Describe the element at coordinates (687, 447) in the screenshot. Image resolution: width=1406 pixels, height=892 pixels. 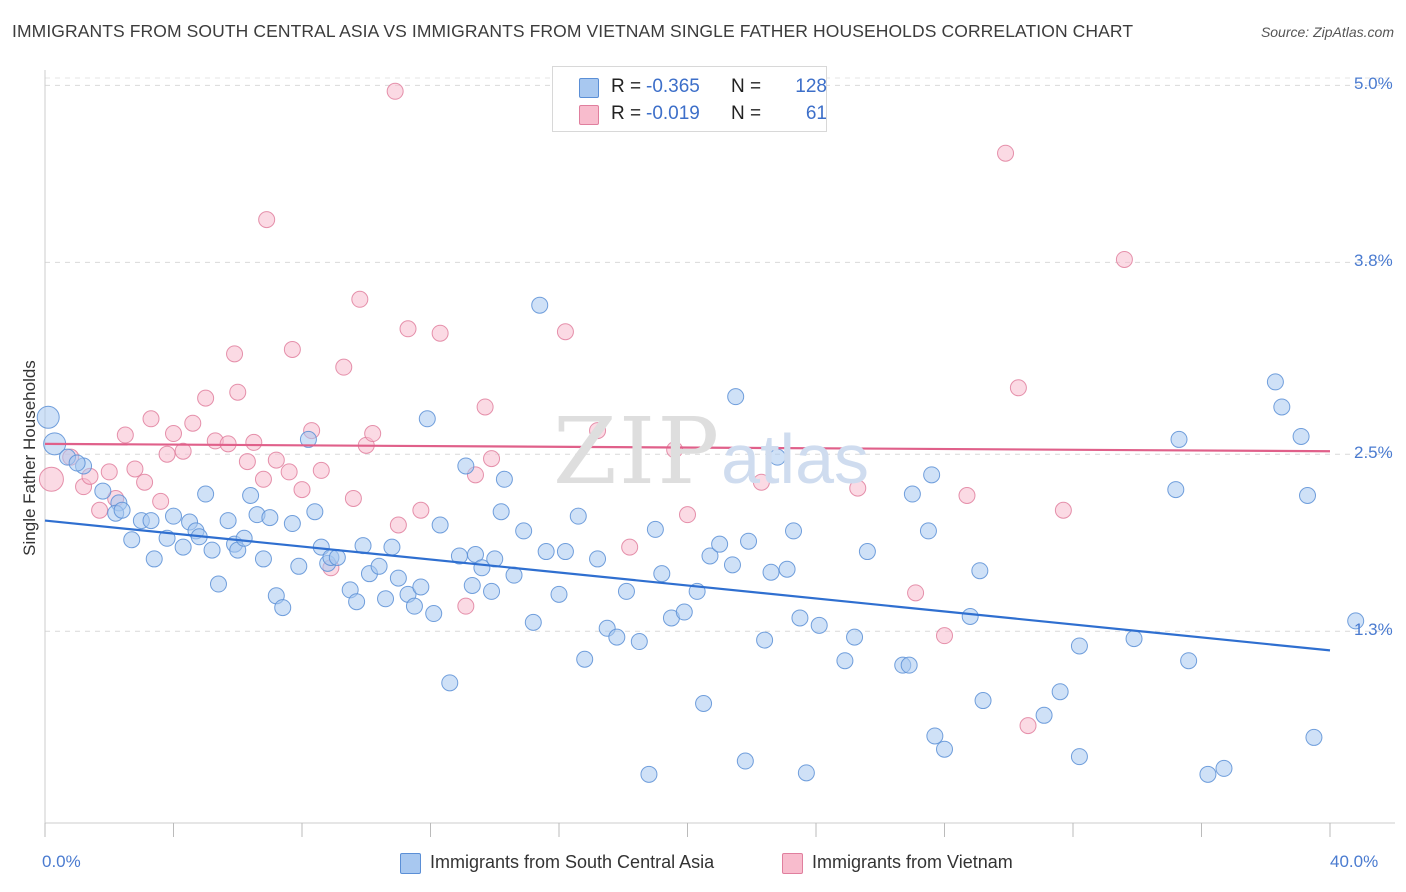
I see `trend-line-vietnam` at that location.